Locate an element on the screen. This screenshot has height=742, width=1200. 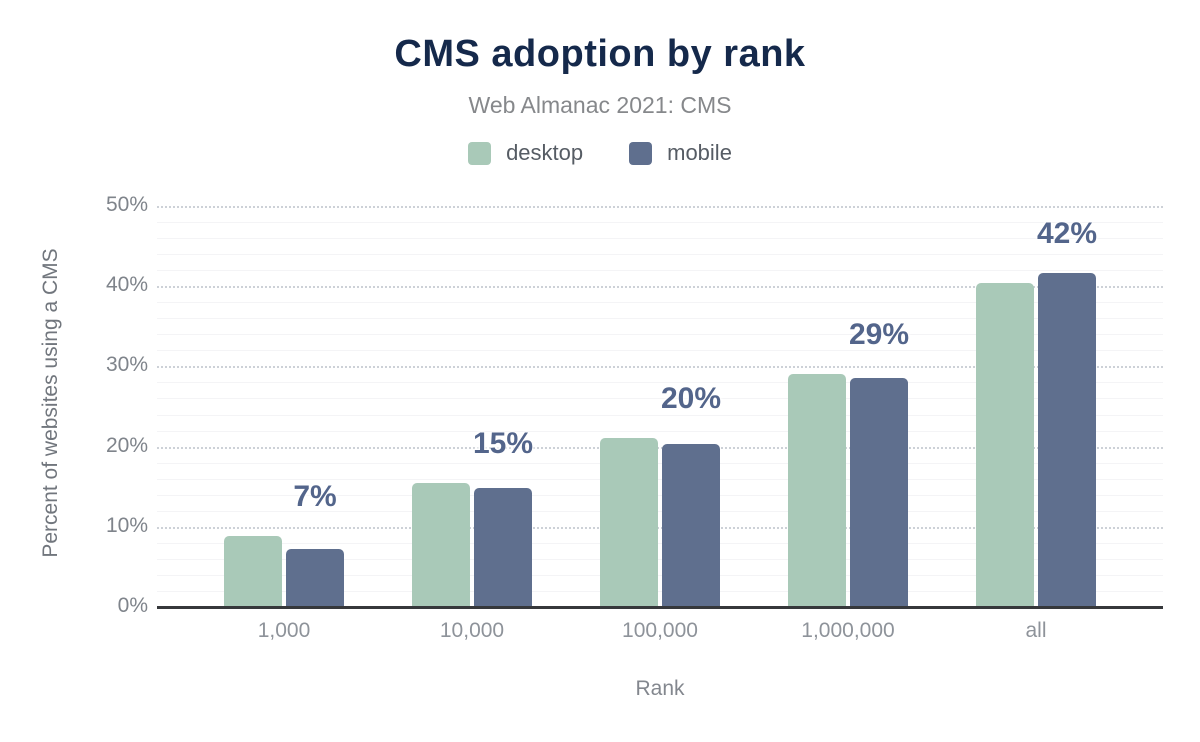
bar-value-label: 29% is located at coordinates (879, 335).